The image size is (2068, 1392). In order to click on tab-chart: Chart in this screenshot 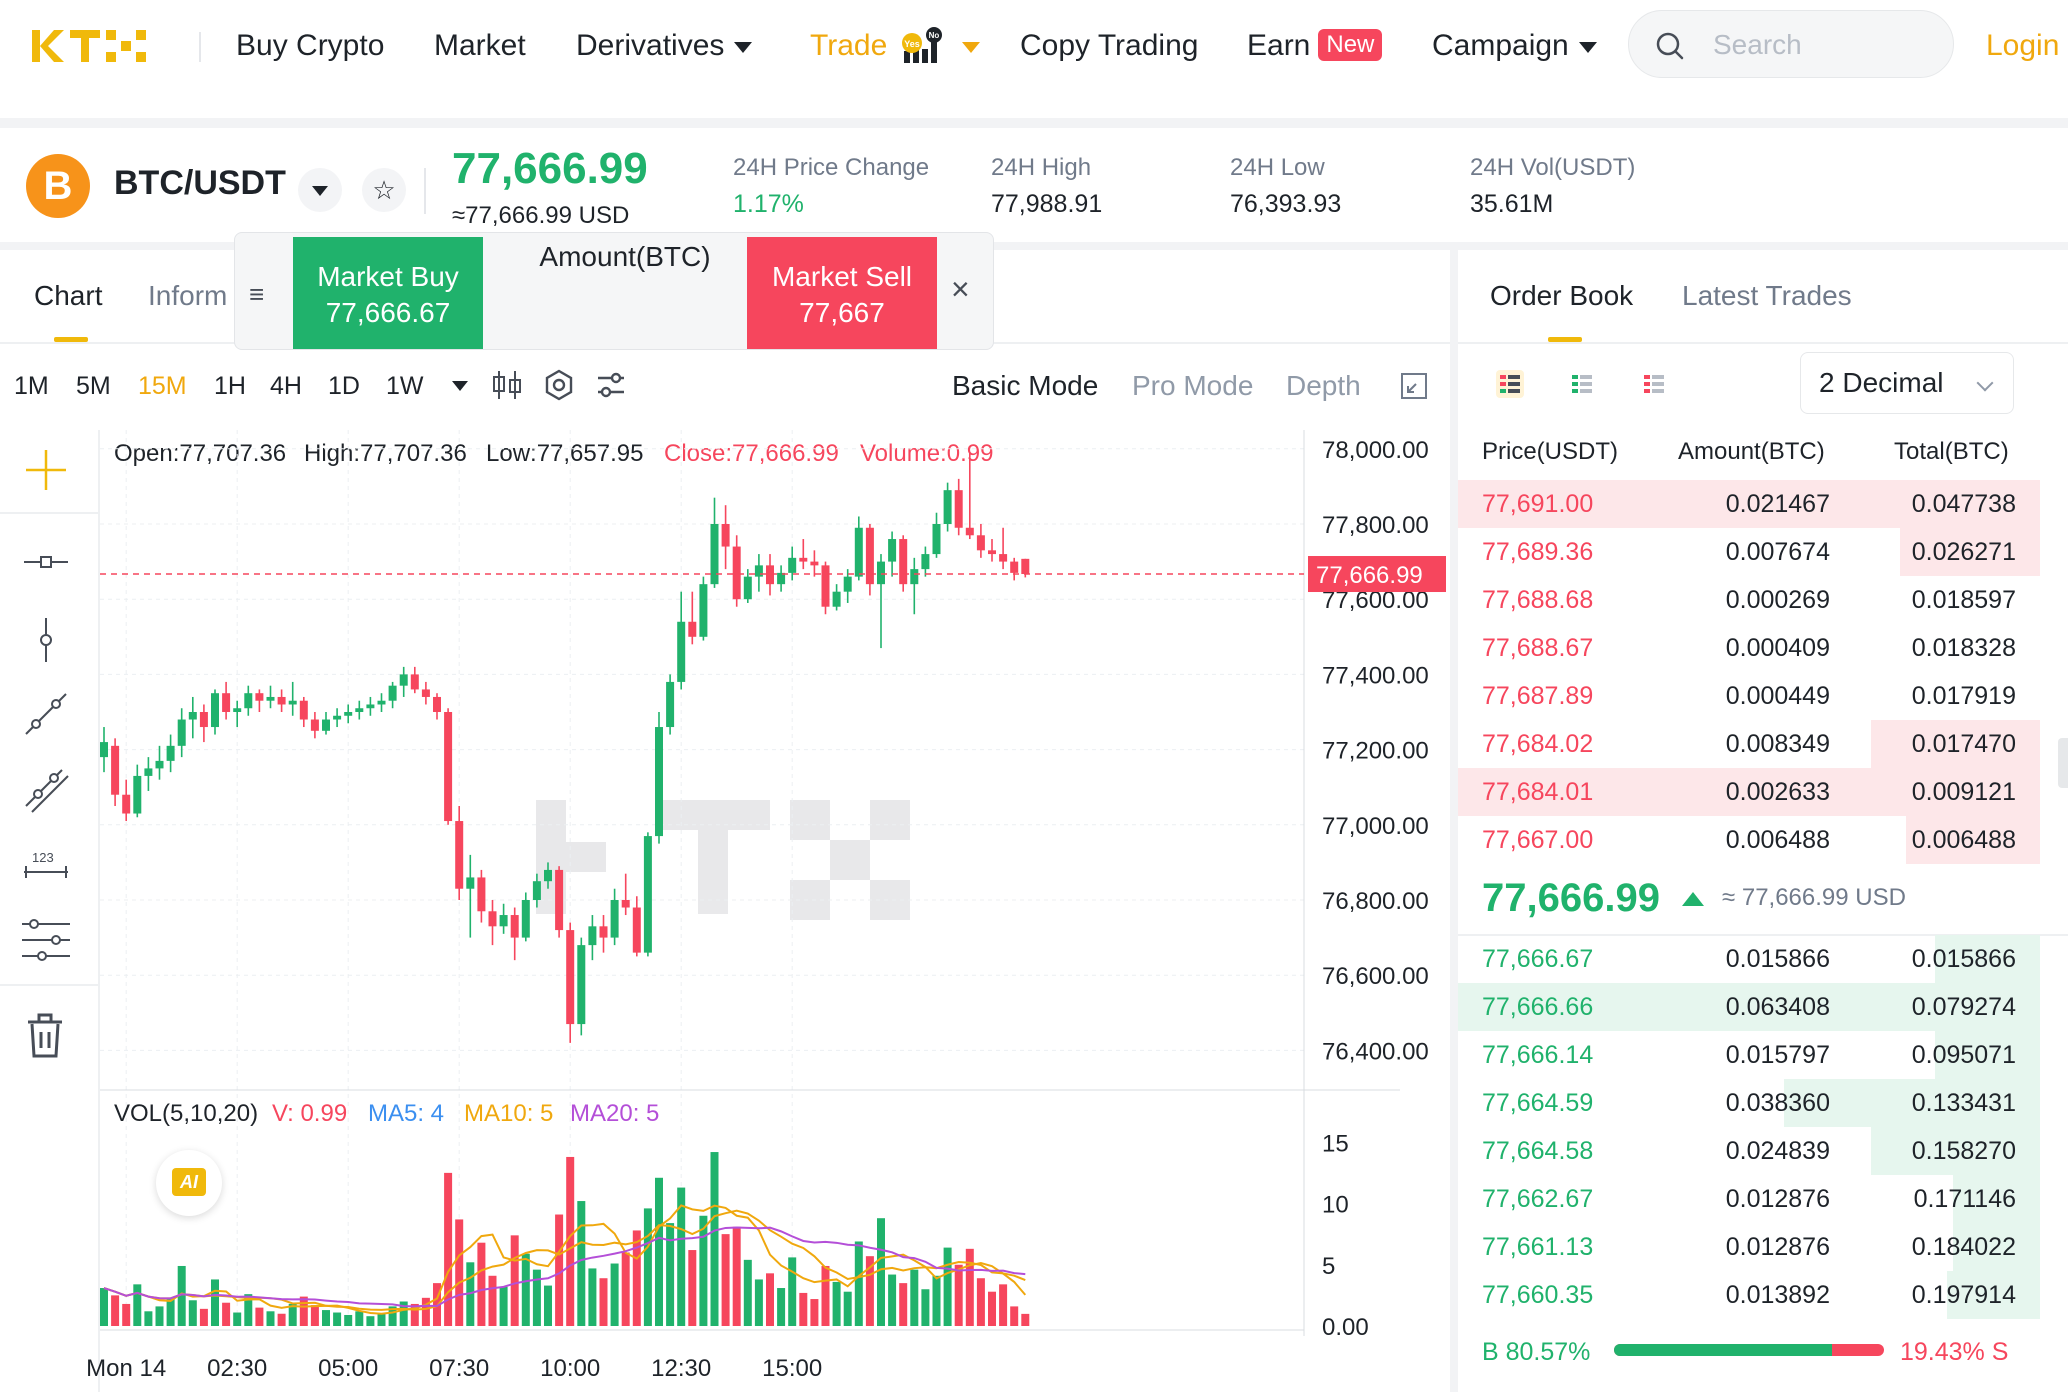, I will do `click(68, 295)`.